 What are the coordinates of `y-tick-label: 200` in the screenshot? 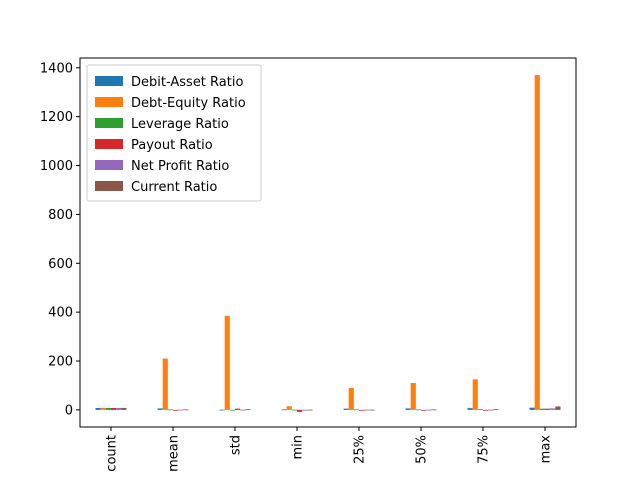 It's located at (60, 362).